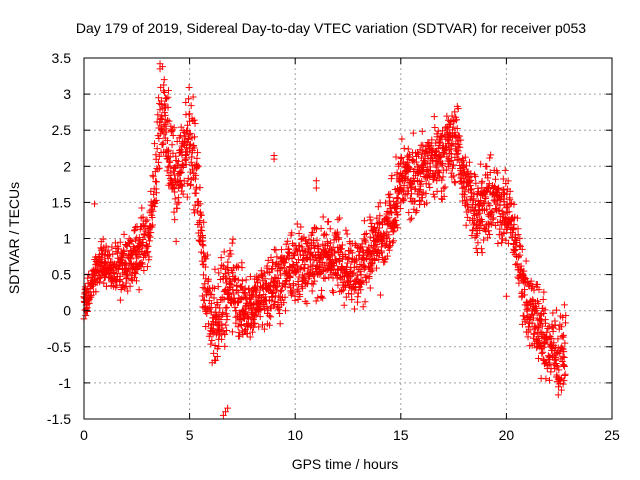 This screenshot has width=640, height=480. What do you see at coordinates (62, 275) in the screenshot?
I see `y-tick-label: 0.5` at bounding box center [62, 275].